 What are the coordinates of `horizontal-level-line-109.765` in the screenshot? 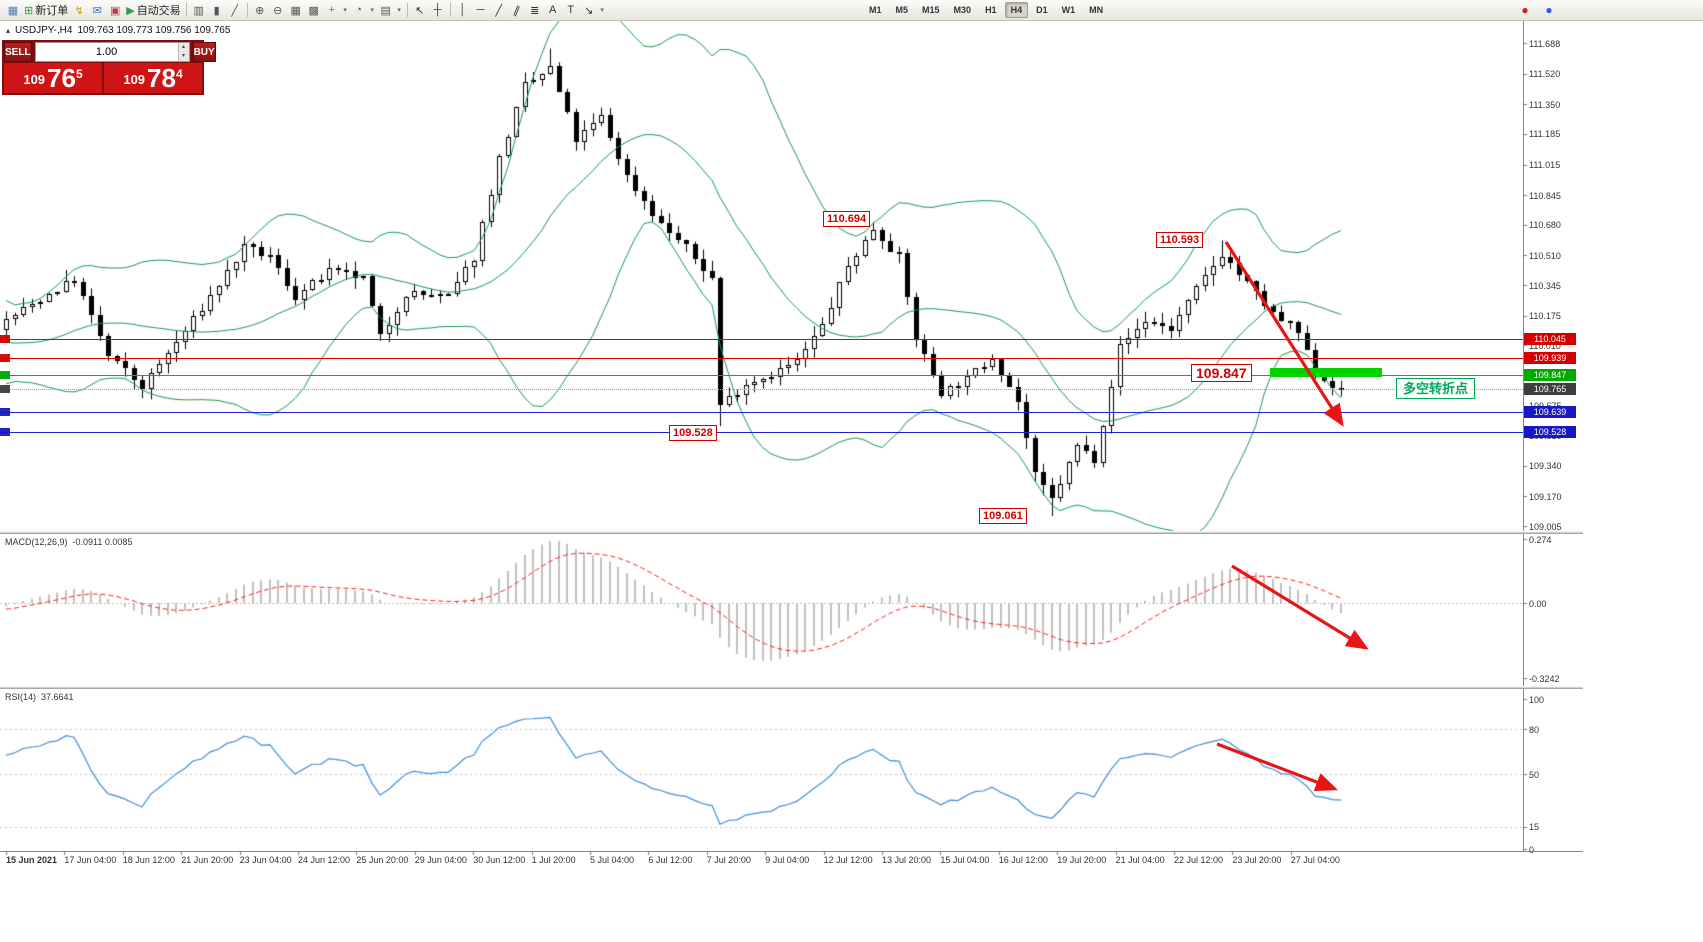 It's located at (761, 389).